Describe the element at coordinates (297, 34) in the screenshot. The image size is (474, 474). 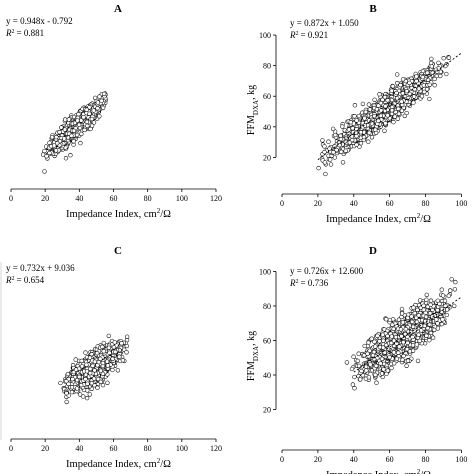
I see `r-superscript: 2` at that location.